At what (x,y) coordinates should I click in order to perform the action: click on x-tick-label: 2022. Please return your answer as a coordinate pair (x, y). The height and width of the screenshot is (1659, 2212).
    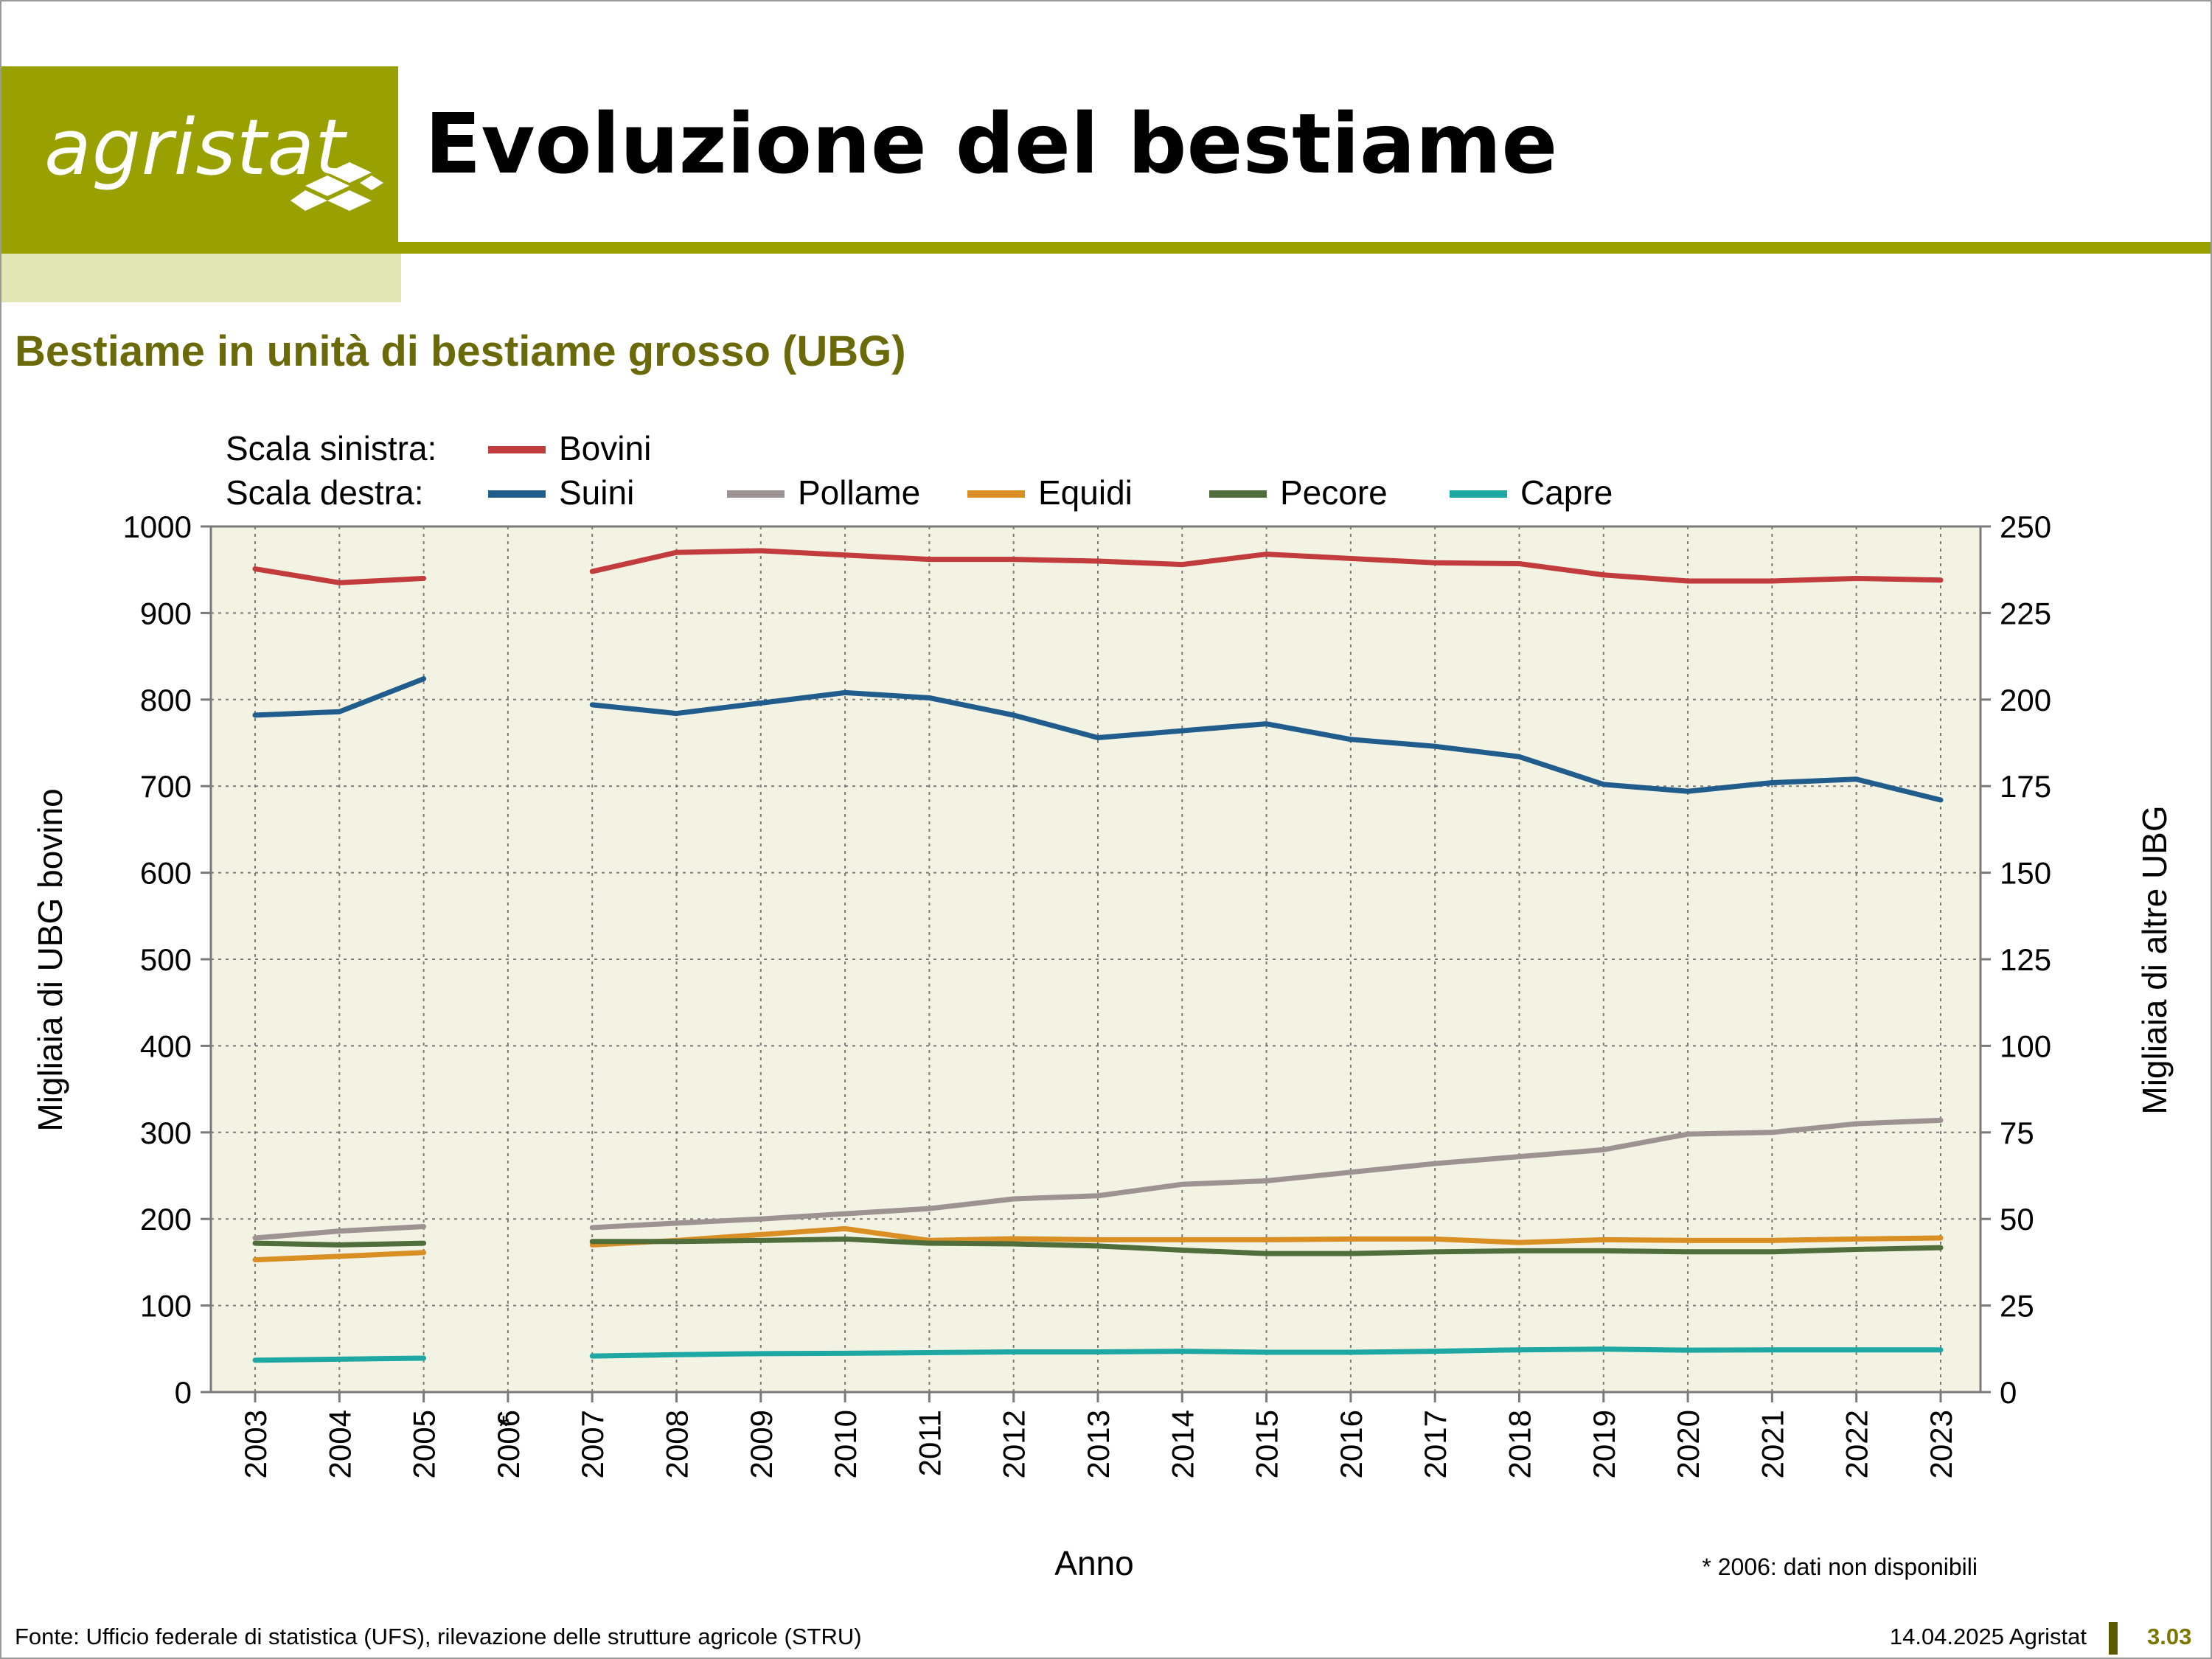
    Looking at the image, I should click on (1857, 1444).